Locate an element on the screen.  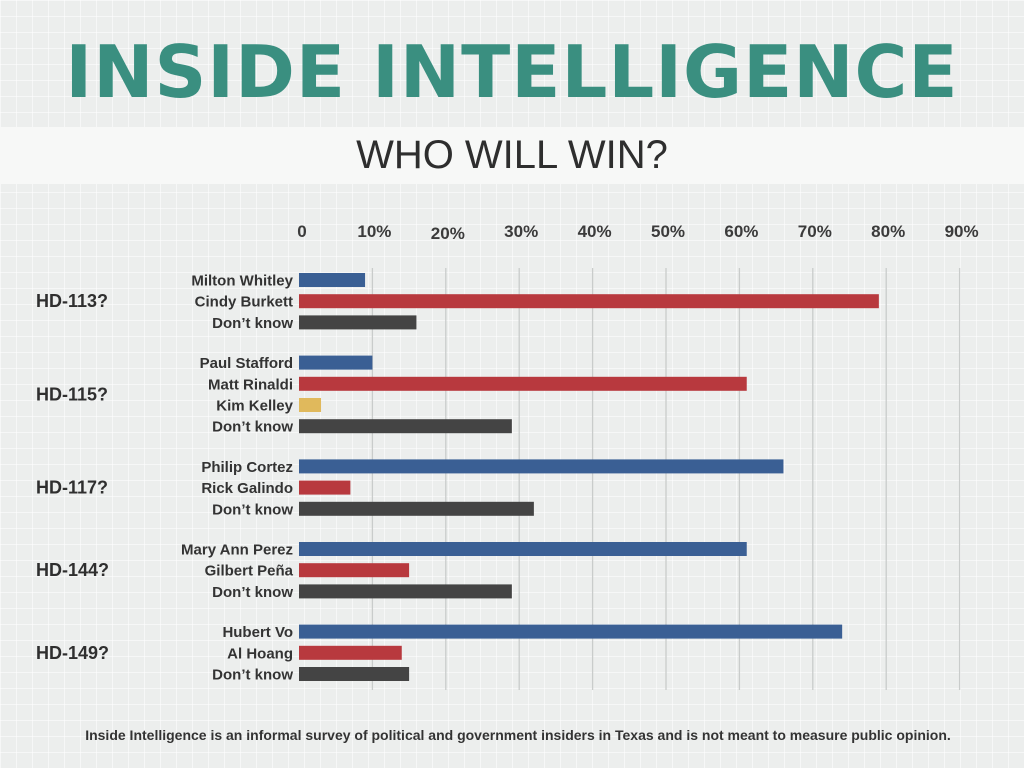
x-tick-label: 30% is located at coordinates (521, 231).